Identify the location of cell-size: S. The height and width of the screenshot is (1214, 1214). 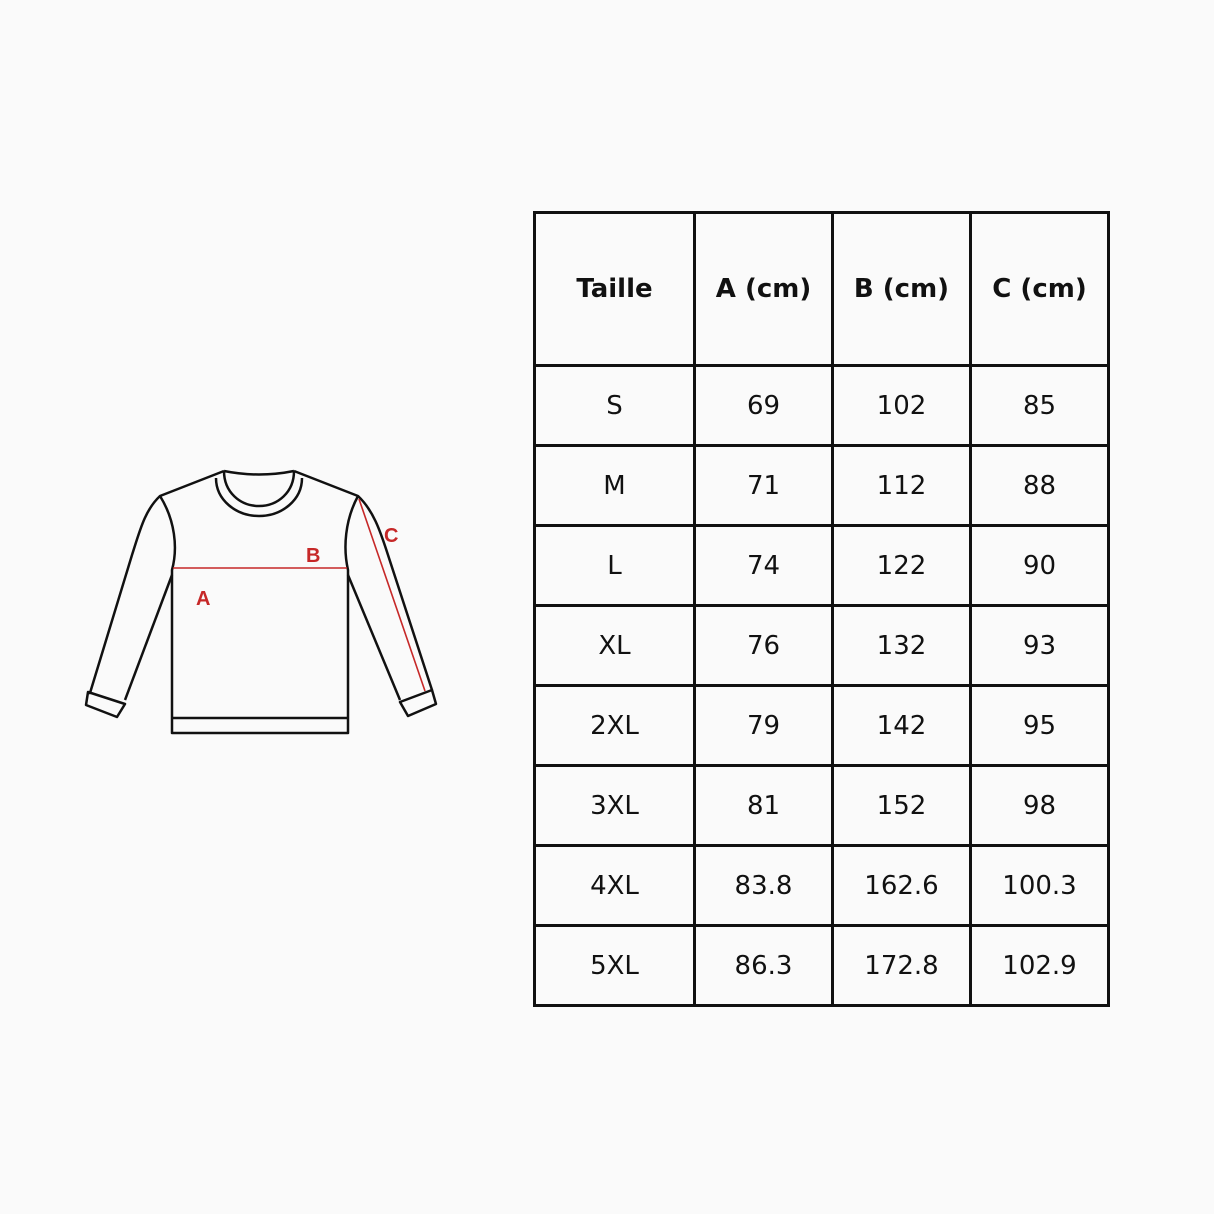
(614, 405).